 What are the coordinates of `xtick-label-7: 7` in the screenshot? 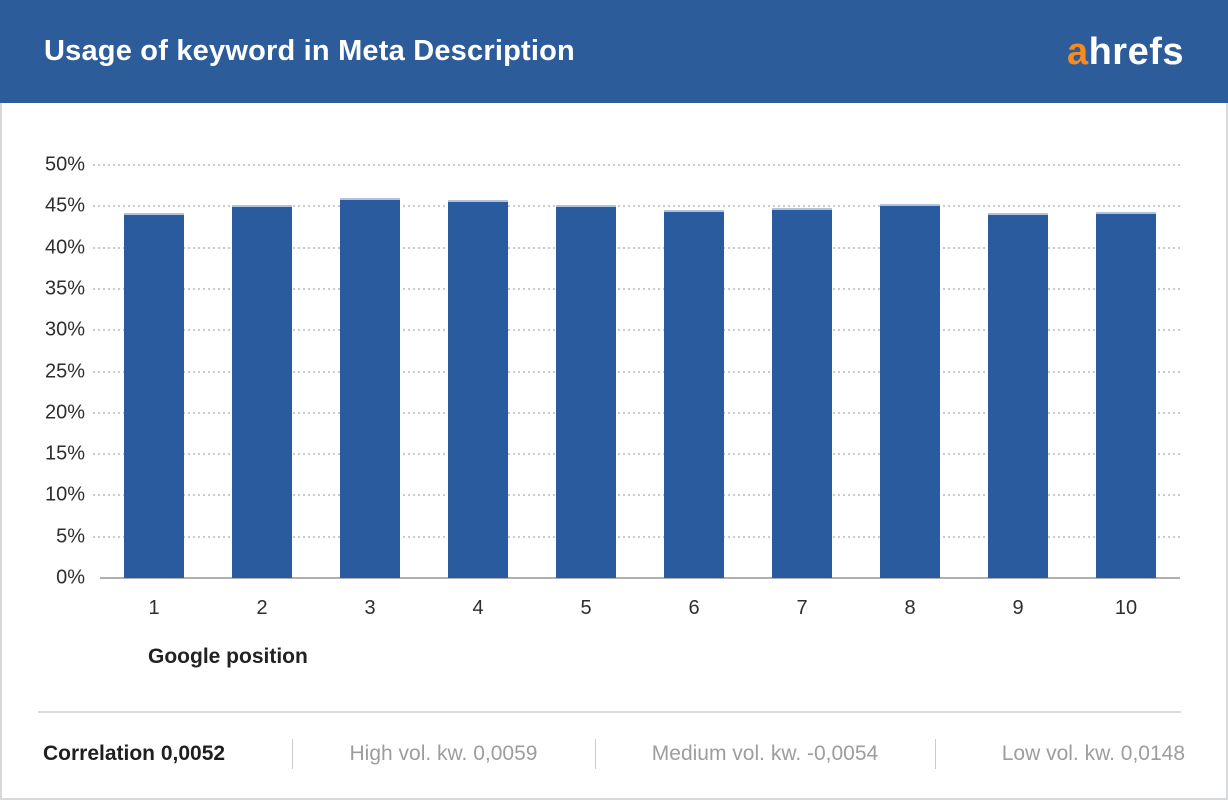 It's located at (802, 608).